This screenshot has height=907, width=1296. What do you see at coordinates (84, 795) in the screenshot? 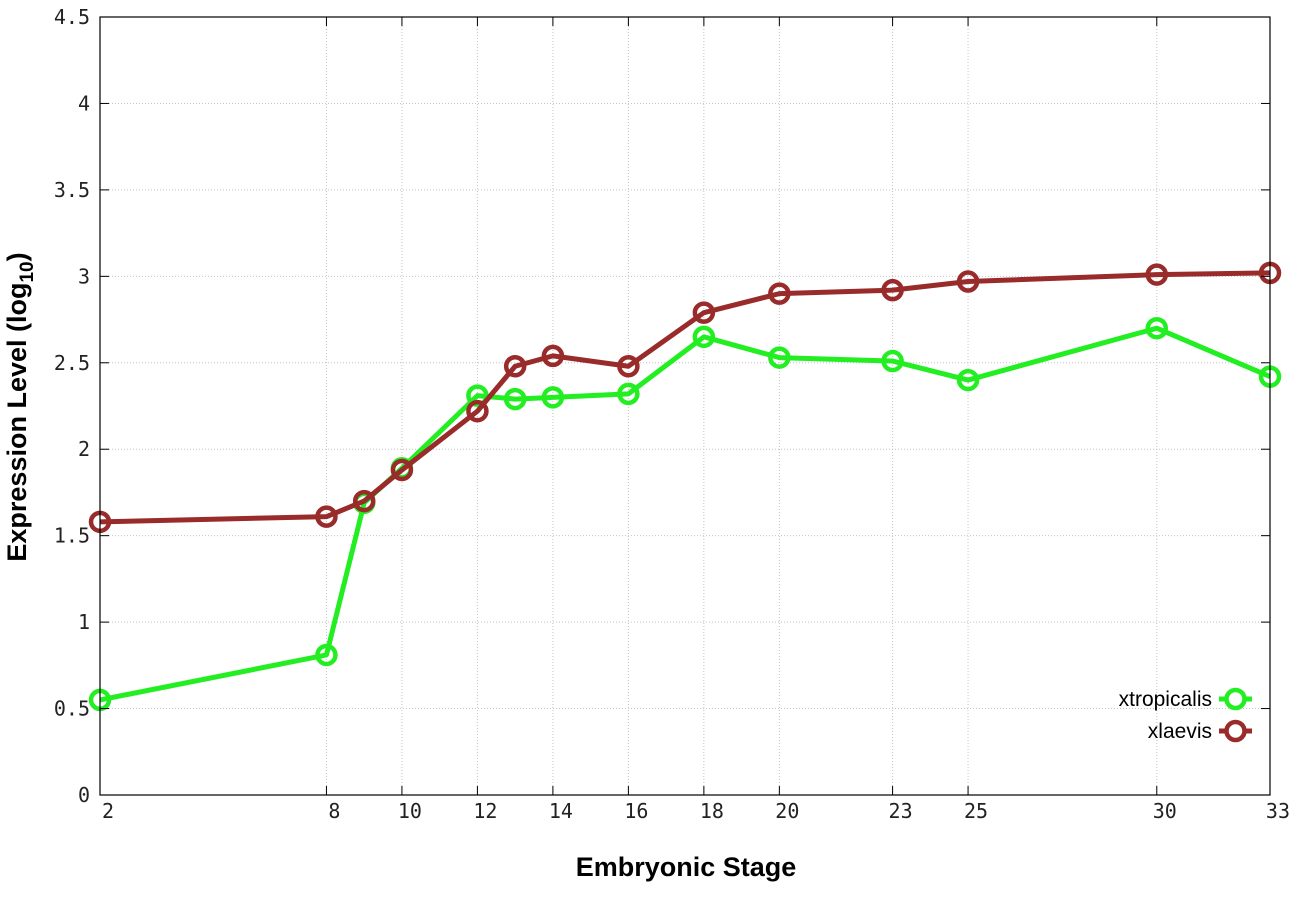
I see `y-tick-label: 0` at bounding box center [84, 795].